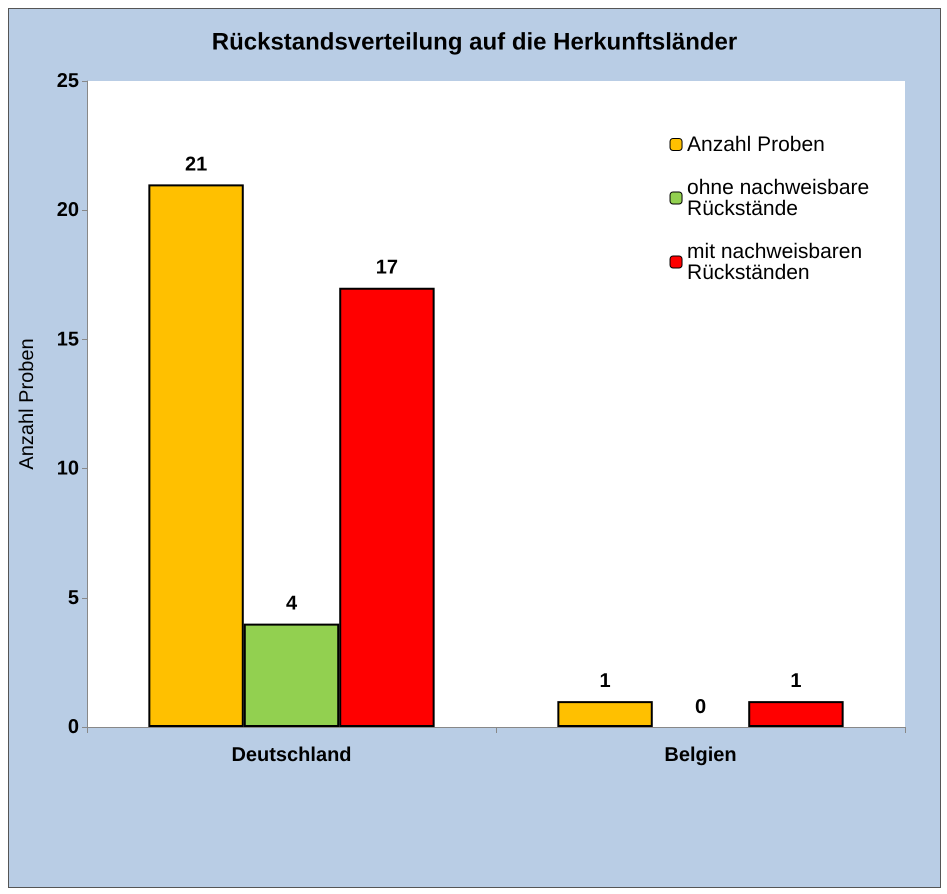  I want to click on data-label: 0, so click(700, 707).